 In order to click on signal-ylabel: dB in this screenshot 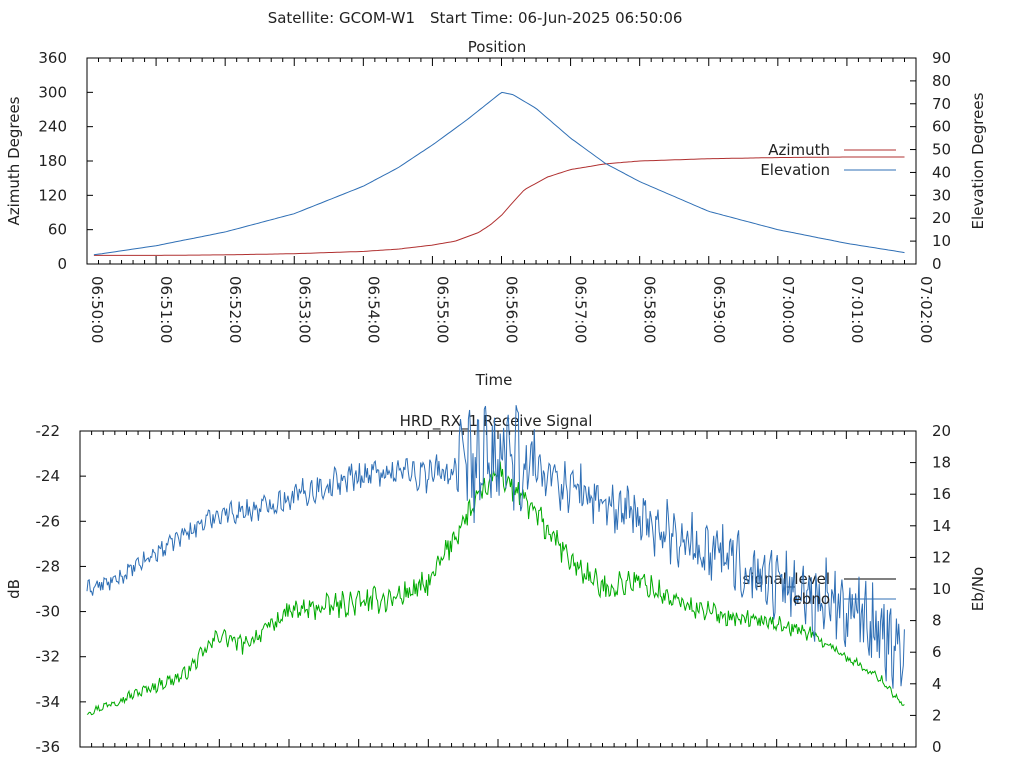, I will do `click(14, 589)`.